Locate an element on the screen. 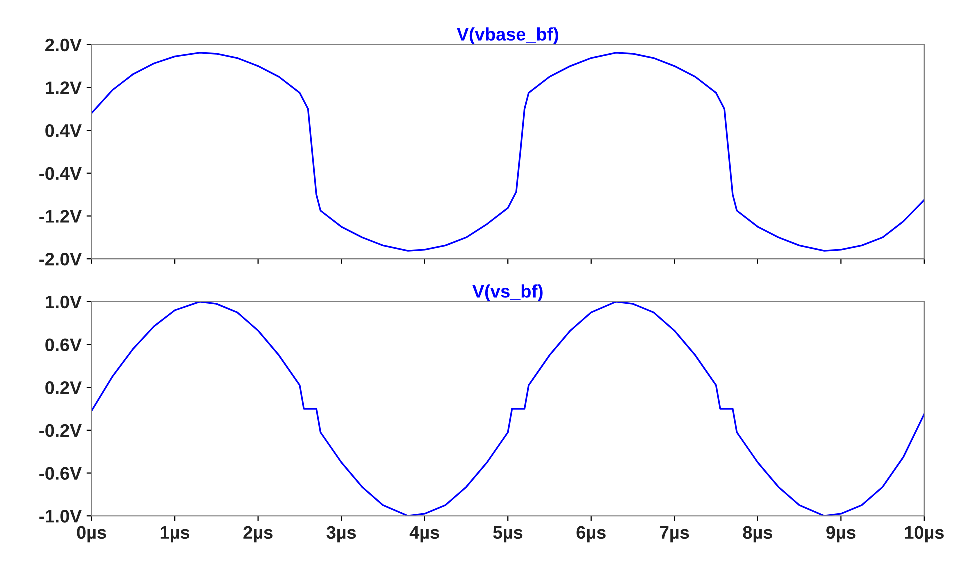 This screenshot has width=956, height=561. y-tick-label: 2.0V is located at coordinates (64, 45).